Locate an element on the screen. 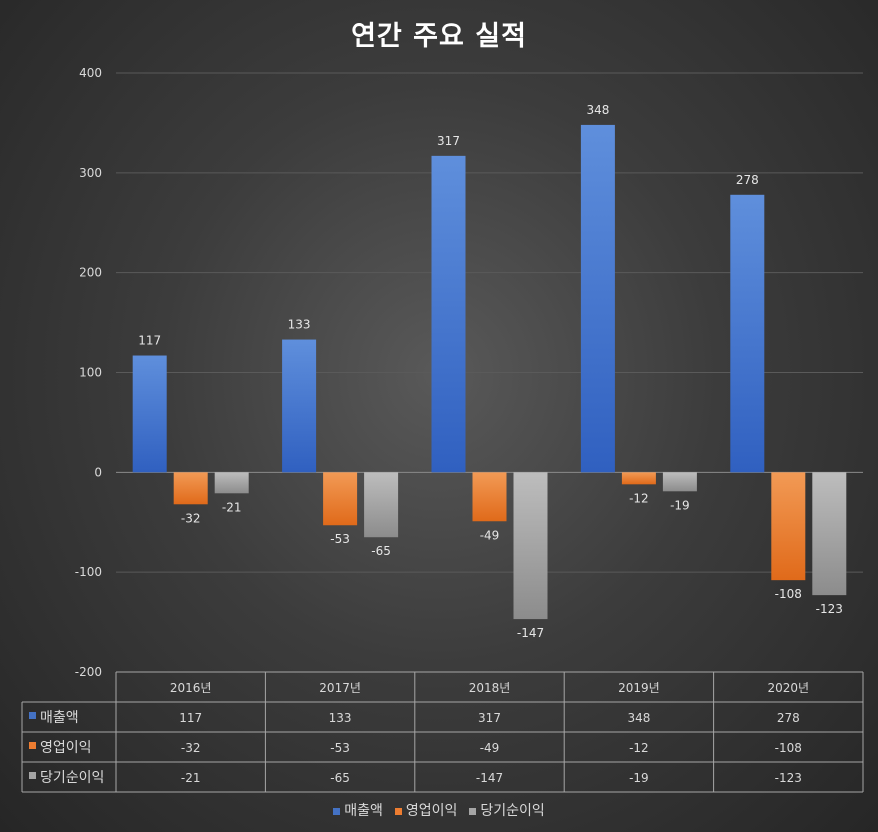  table-series-name: 영업이익 is located at coordinates (66, 748).